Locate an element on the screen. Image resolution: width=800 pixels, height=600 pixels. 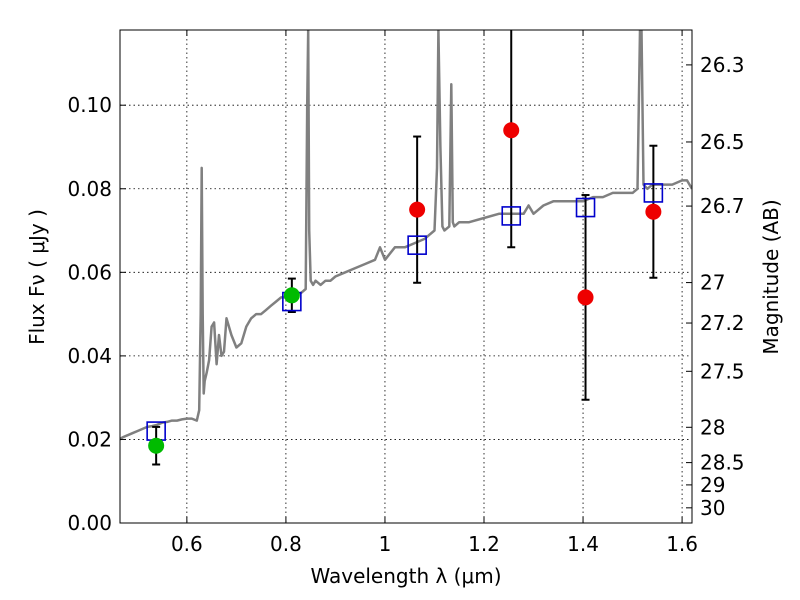
y-tick-label: 0.06 is located at coordinates (89, 272).